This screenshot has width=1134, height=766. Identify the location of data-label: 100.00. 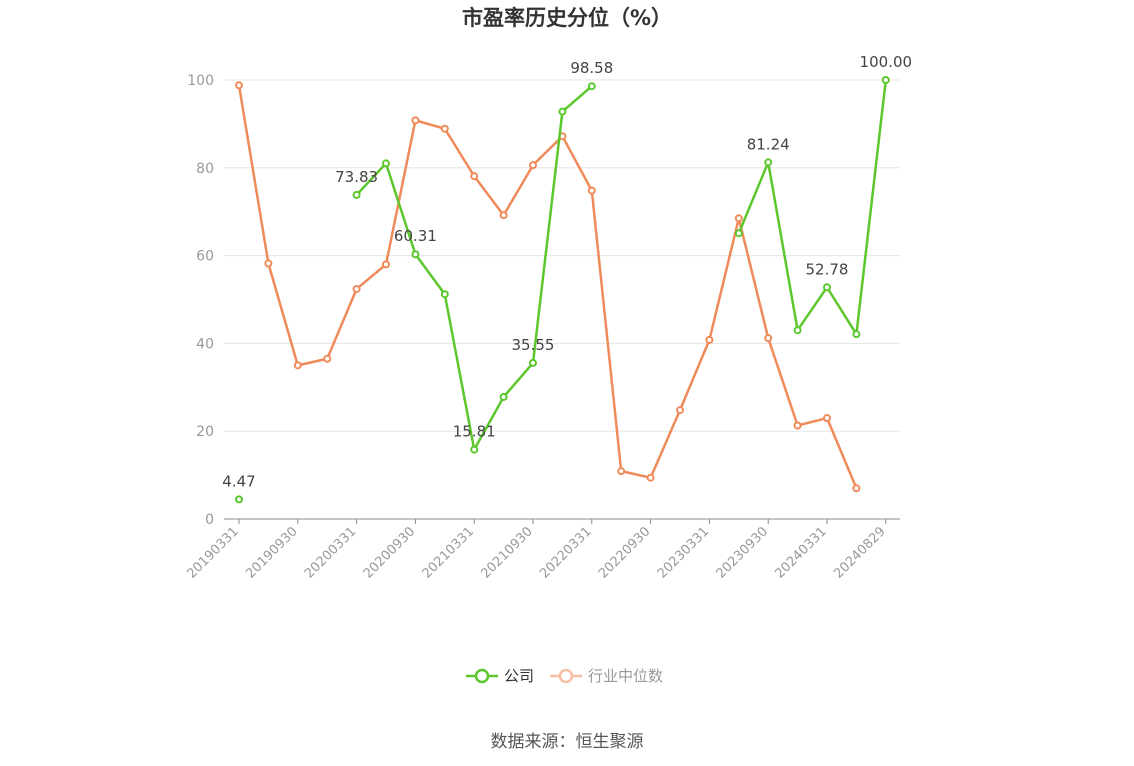
(886, 62).